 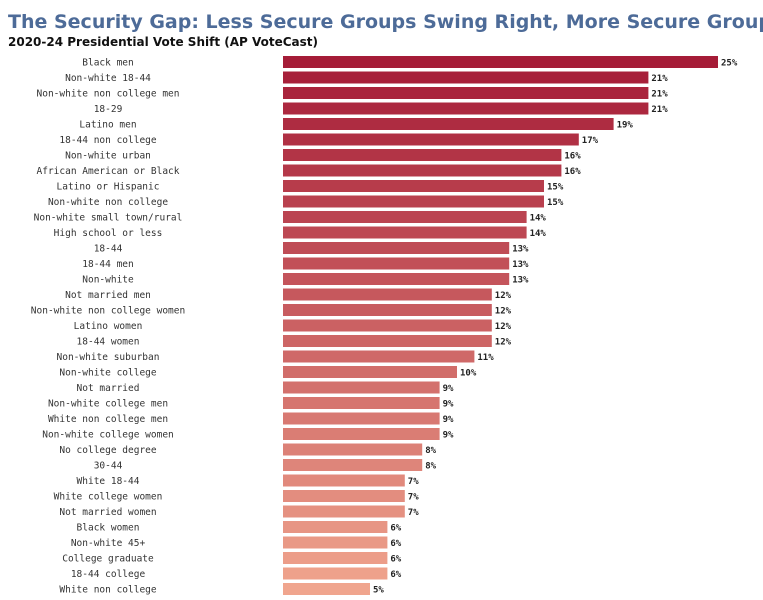 I want to click on category-label: Non-white non college men, so click(x=108, y=94).